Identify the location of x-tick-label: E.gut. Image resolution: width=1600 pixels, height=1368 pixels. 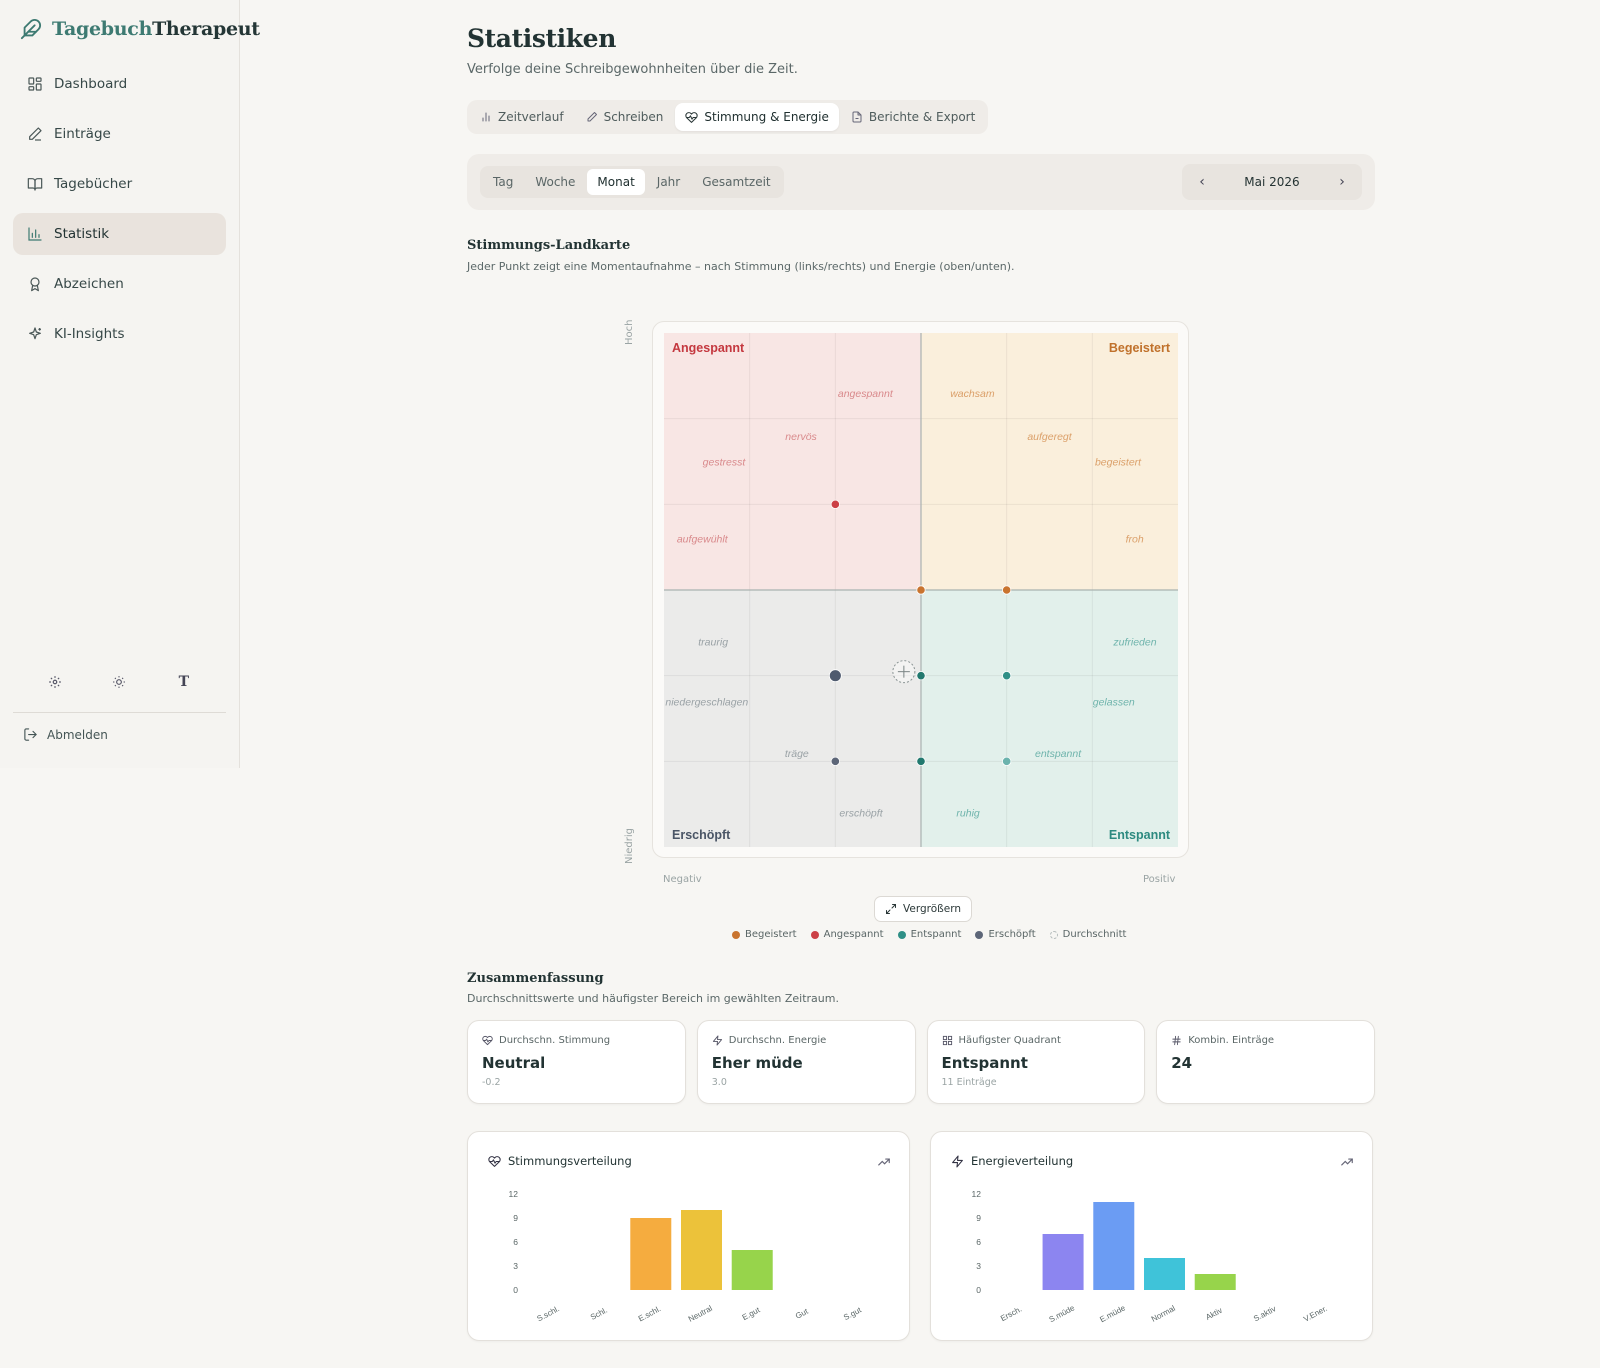
(751, 1313).